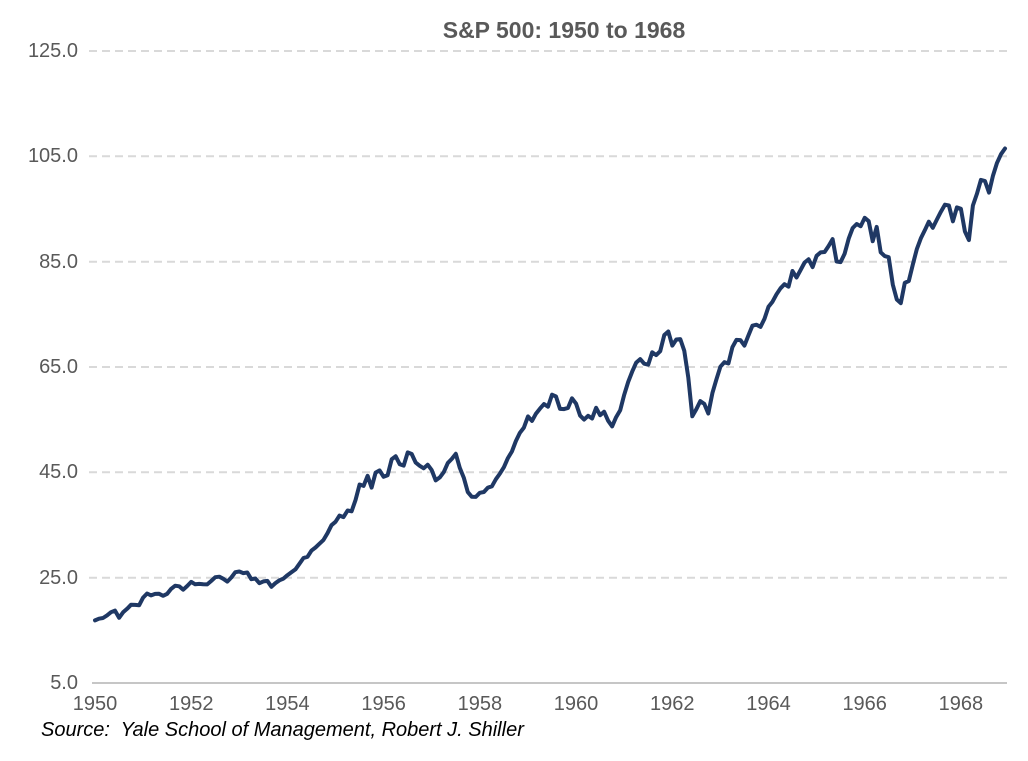  Describe the element at coordinates (961, 704) in the screenshot. I see `x-tick-label: 1968` at that location.